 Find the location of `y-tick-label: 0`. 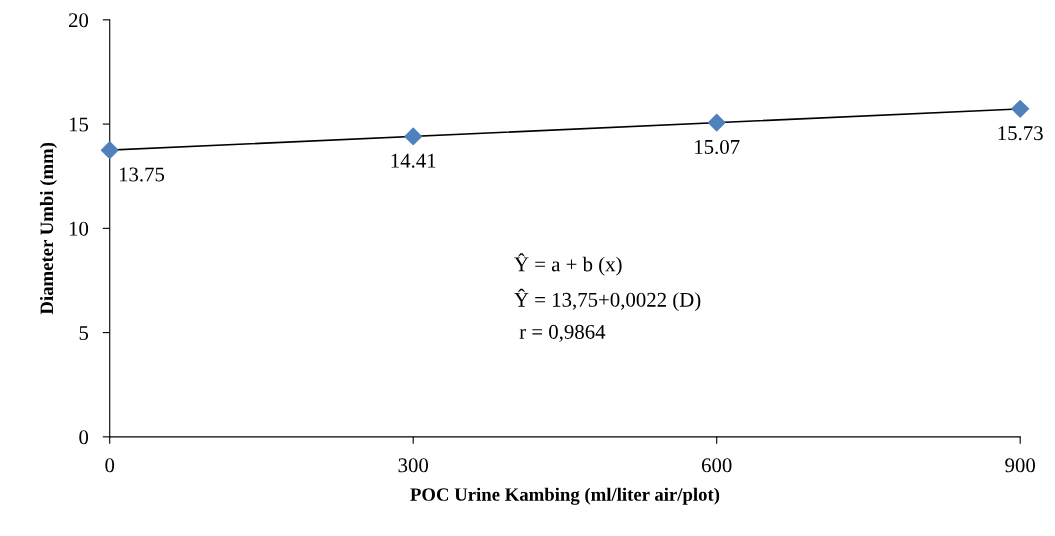

y-tick-label: 0 is located at coordinates (84, 437).